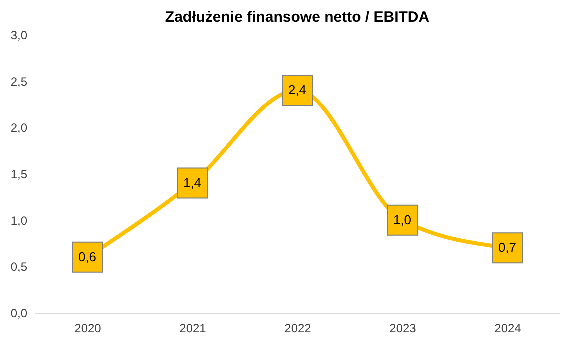  Describe the element at coordinates (19, 221) in the screenshot. I see `y-tick-label: 1,0` at that location.